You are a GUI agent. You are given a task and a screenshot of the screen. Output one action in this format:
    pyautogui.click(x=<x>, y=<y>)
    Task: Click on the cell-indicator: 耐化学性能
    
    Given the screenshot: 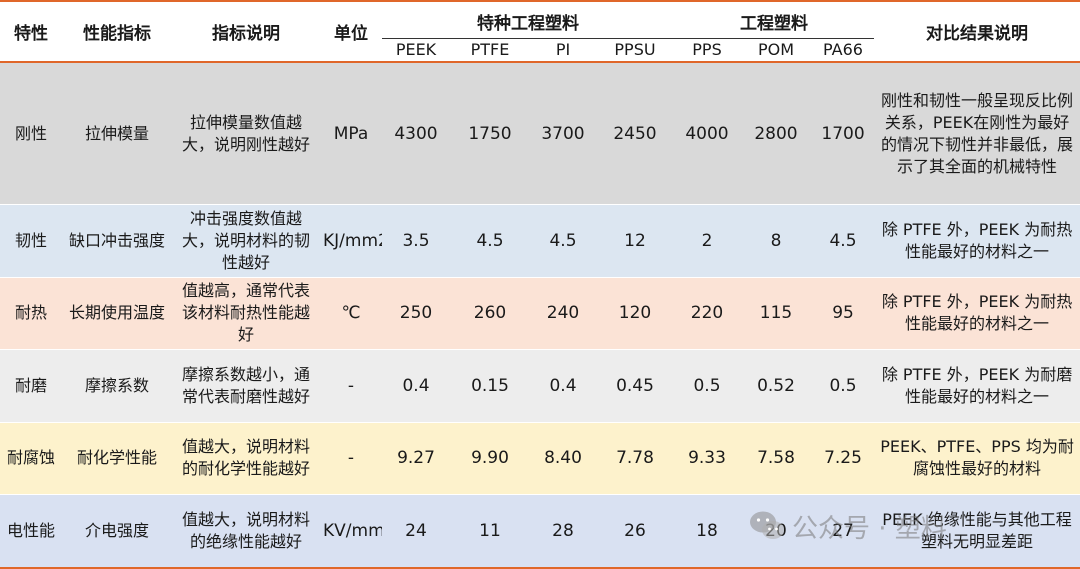 What is the action you would take?
    pyautogui.click(x=117, y=459)
    